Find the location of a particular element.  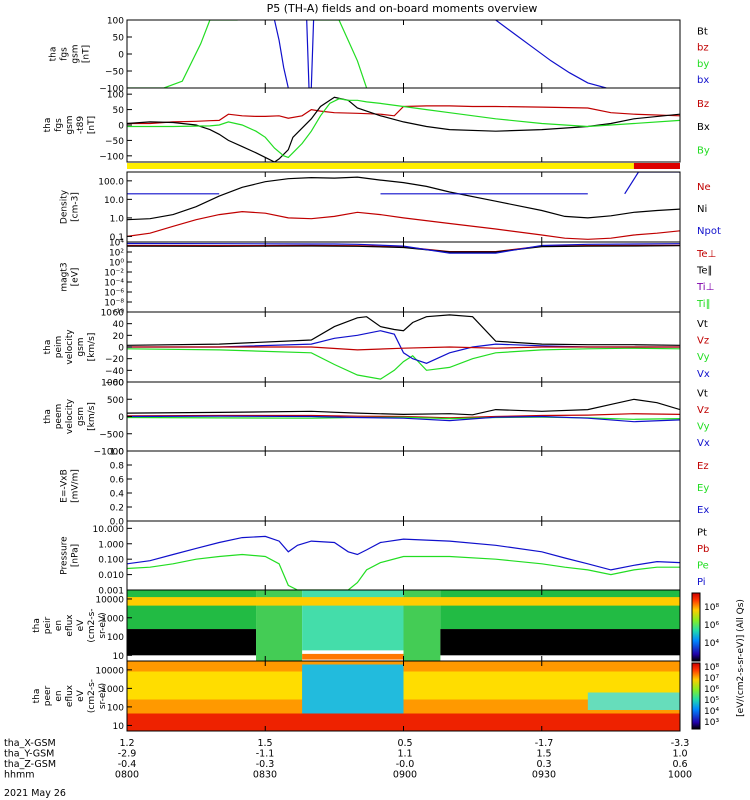

y-axis-label: eflux is located at coordinates (70, 695).